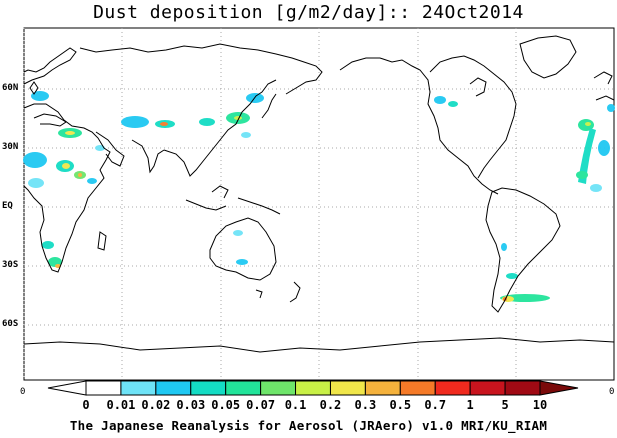 Image resolution: width=617 pixels, height=438 pixels. What do you see at coordinates (295, 405) in the screenshot?
I see `colorbar-tick-label: 0.1` at bounding box center [295, 405].